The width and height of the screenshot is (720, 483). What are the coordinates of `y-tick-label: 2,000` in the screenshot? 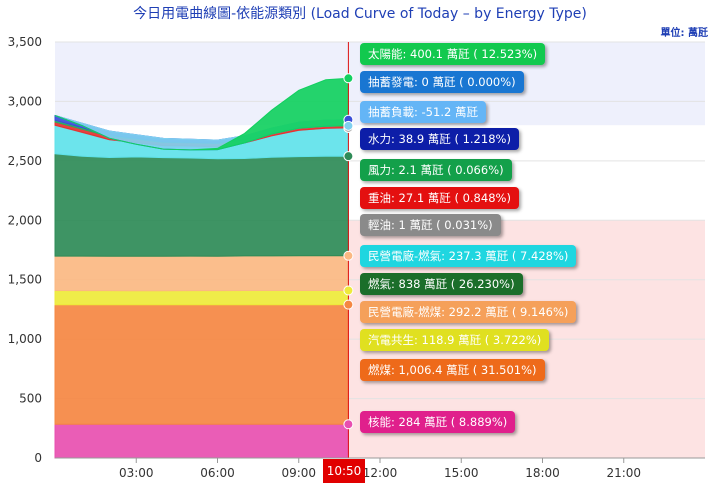 It's located at (25, 220).